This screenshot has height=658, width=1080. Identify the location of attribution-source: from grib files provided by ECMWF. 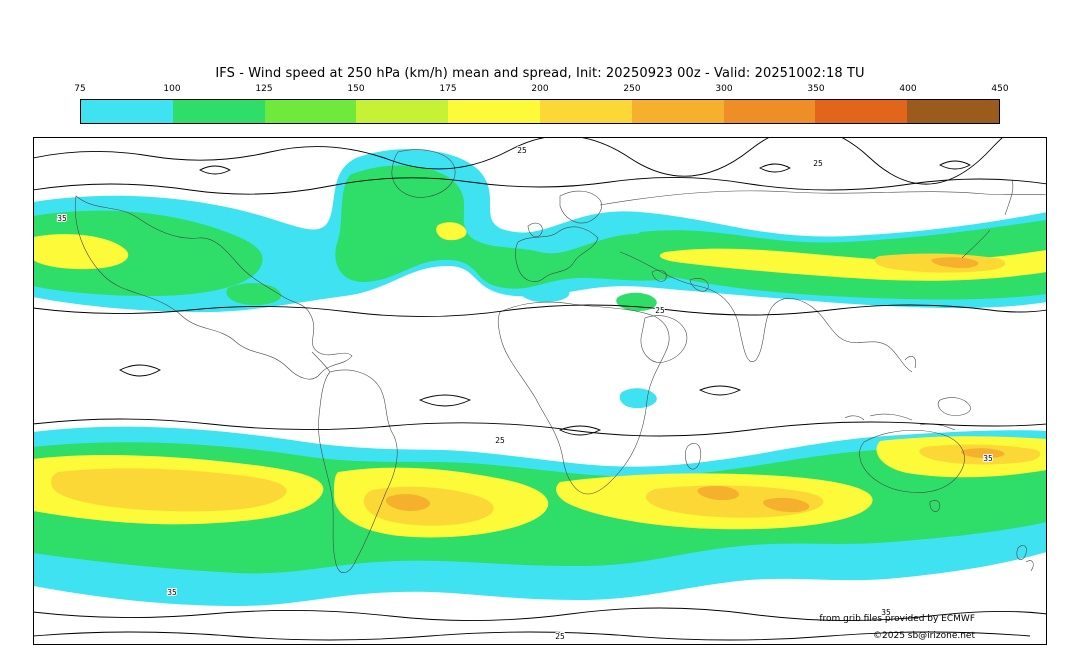
(897, 619).